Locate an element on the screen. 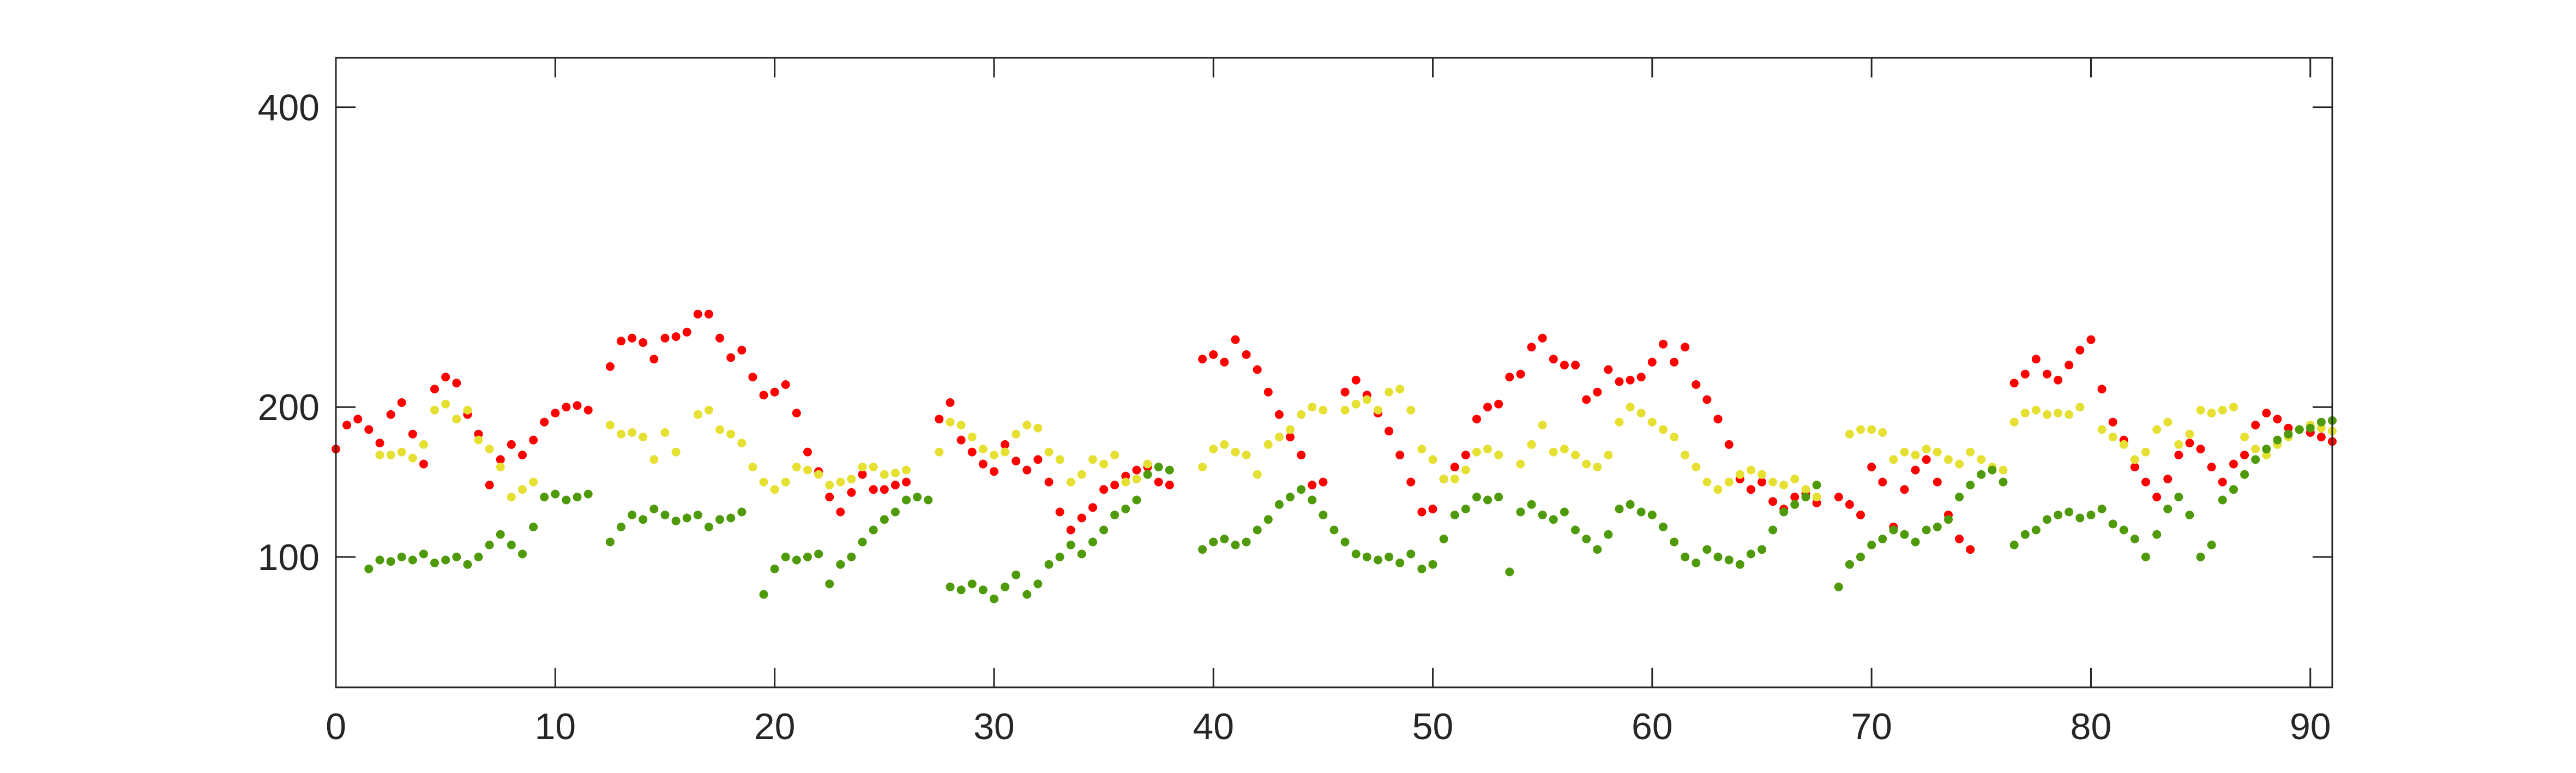 The image size is (2576, 773). x-tick-label: 50 is located at coordinates (1433, 726).